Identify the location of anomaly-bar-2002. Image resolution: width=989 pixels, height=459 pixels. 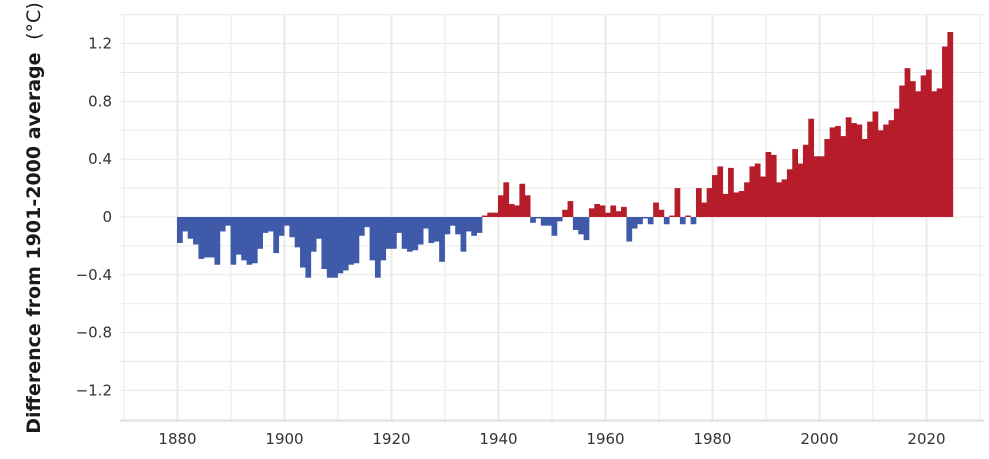
(832, 172).